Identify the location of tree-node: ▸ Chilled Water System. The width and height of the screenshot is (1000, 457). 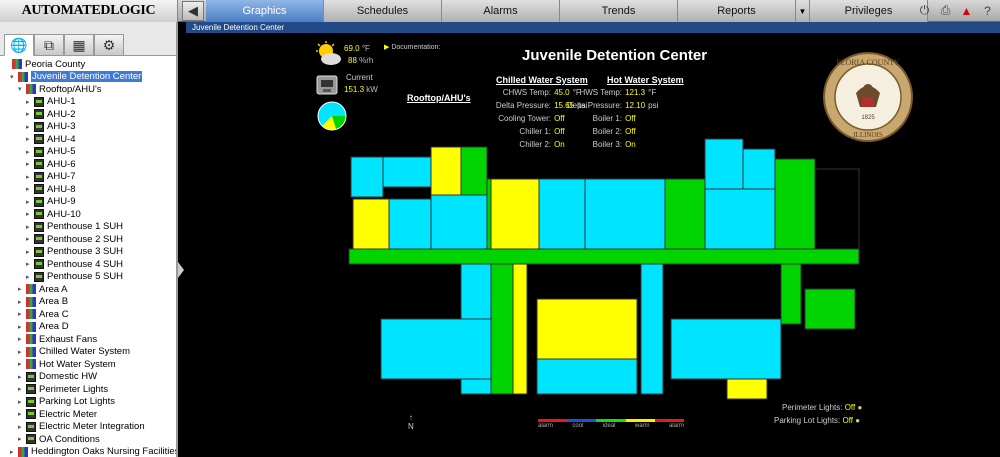
(74, 352).